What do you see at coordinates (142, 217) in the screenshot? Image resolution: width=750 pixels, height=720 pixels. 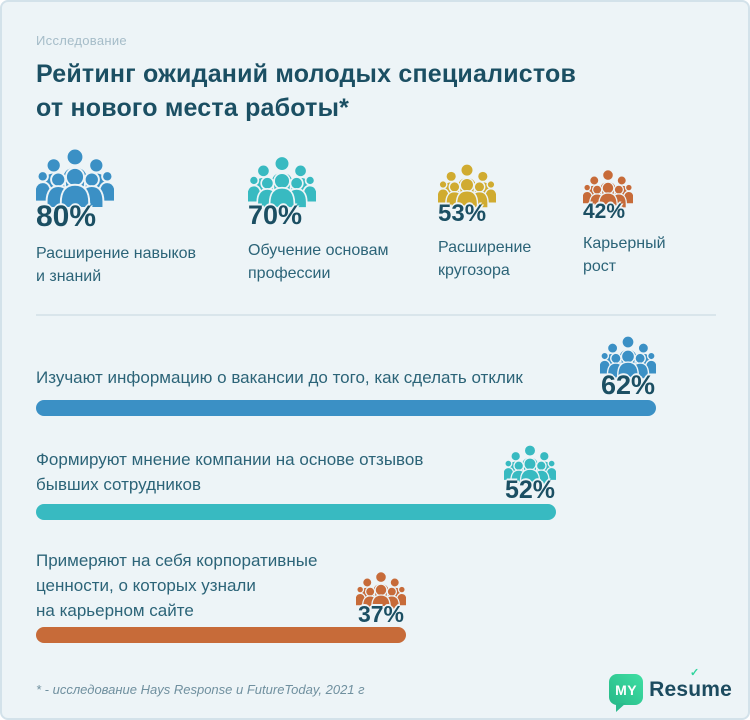 I see `stat-skills: 80% Расширение навыков и знаний` at bounding box center [142, 217].